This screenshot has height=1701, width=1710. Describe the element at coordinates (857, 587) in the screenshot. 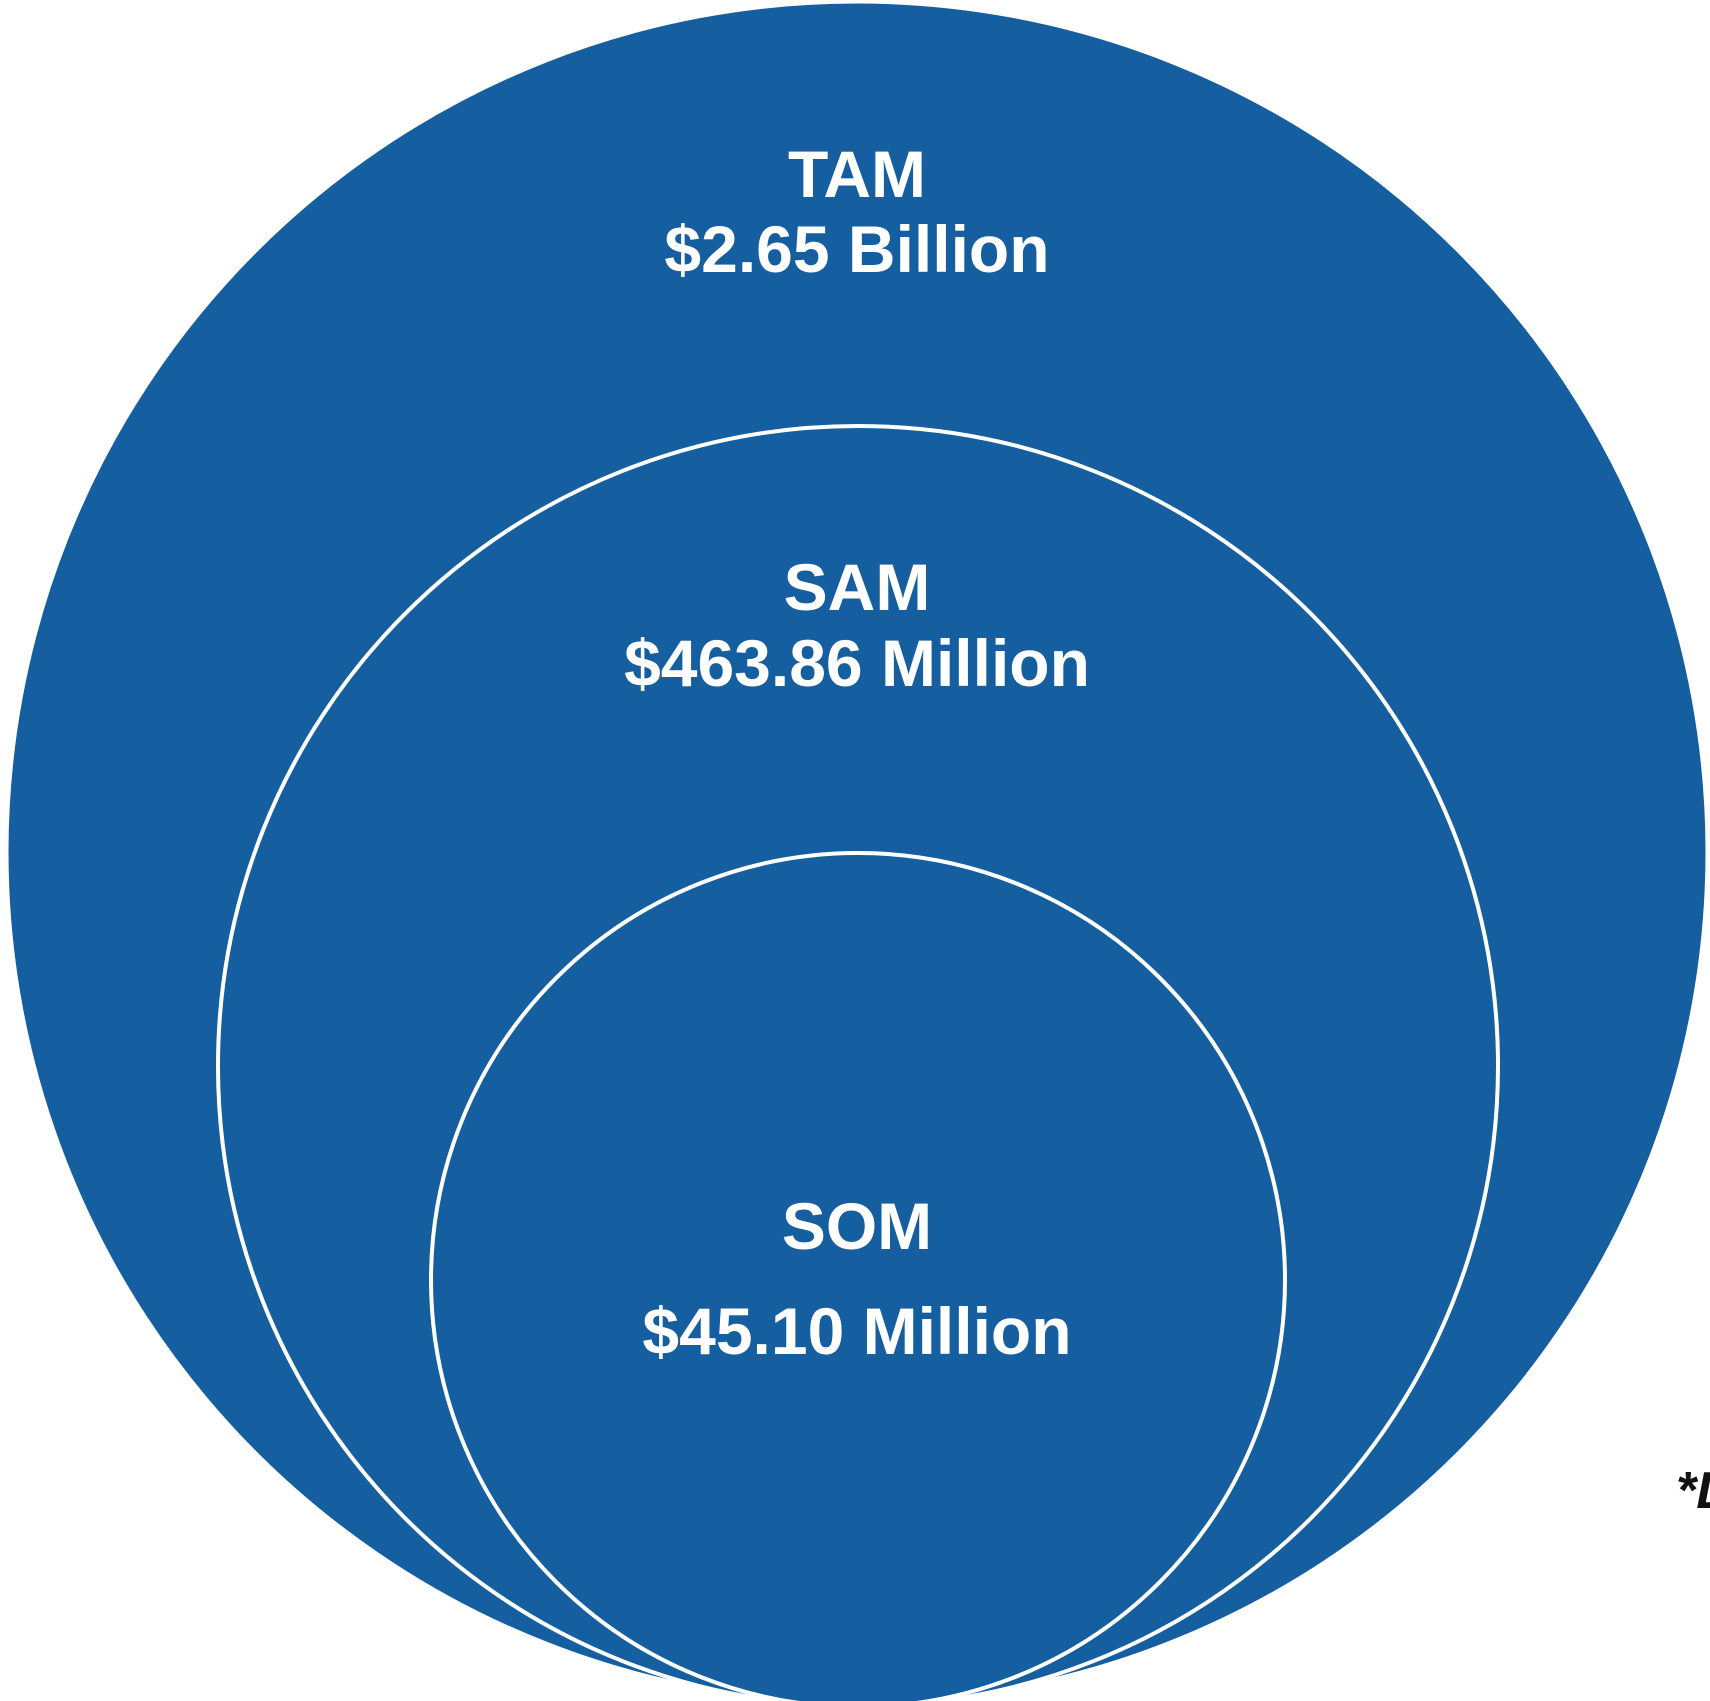

I see `sam-label: SAM` at that location.